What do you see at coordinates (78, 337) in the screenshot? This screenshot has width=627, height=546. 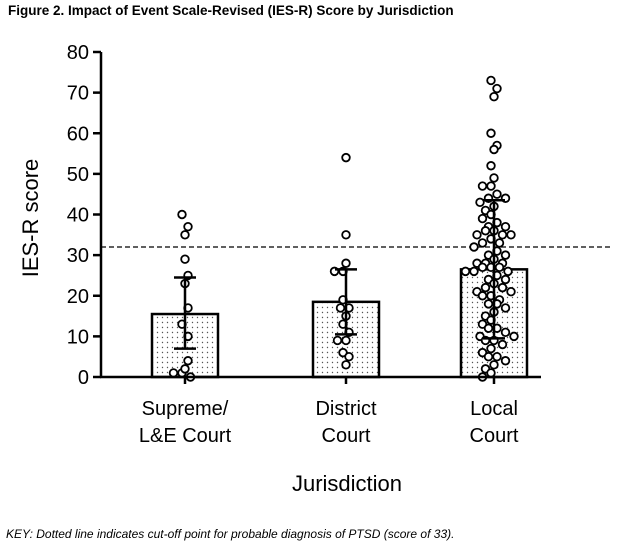 I see `y-tick-label: 10` at bounding box center [78, 337].